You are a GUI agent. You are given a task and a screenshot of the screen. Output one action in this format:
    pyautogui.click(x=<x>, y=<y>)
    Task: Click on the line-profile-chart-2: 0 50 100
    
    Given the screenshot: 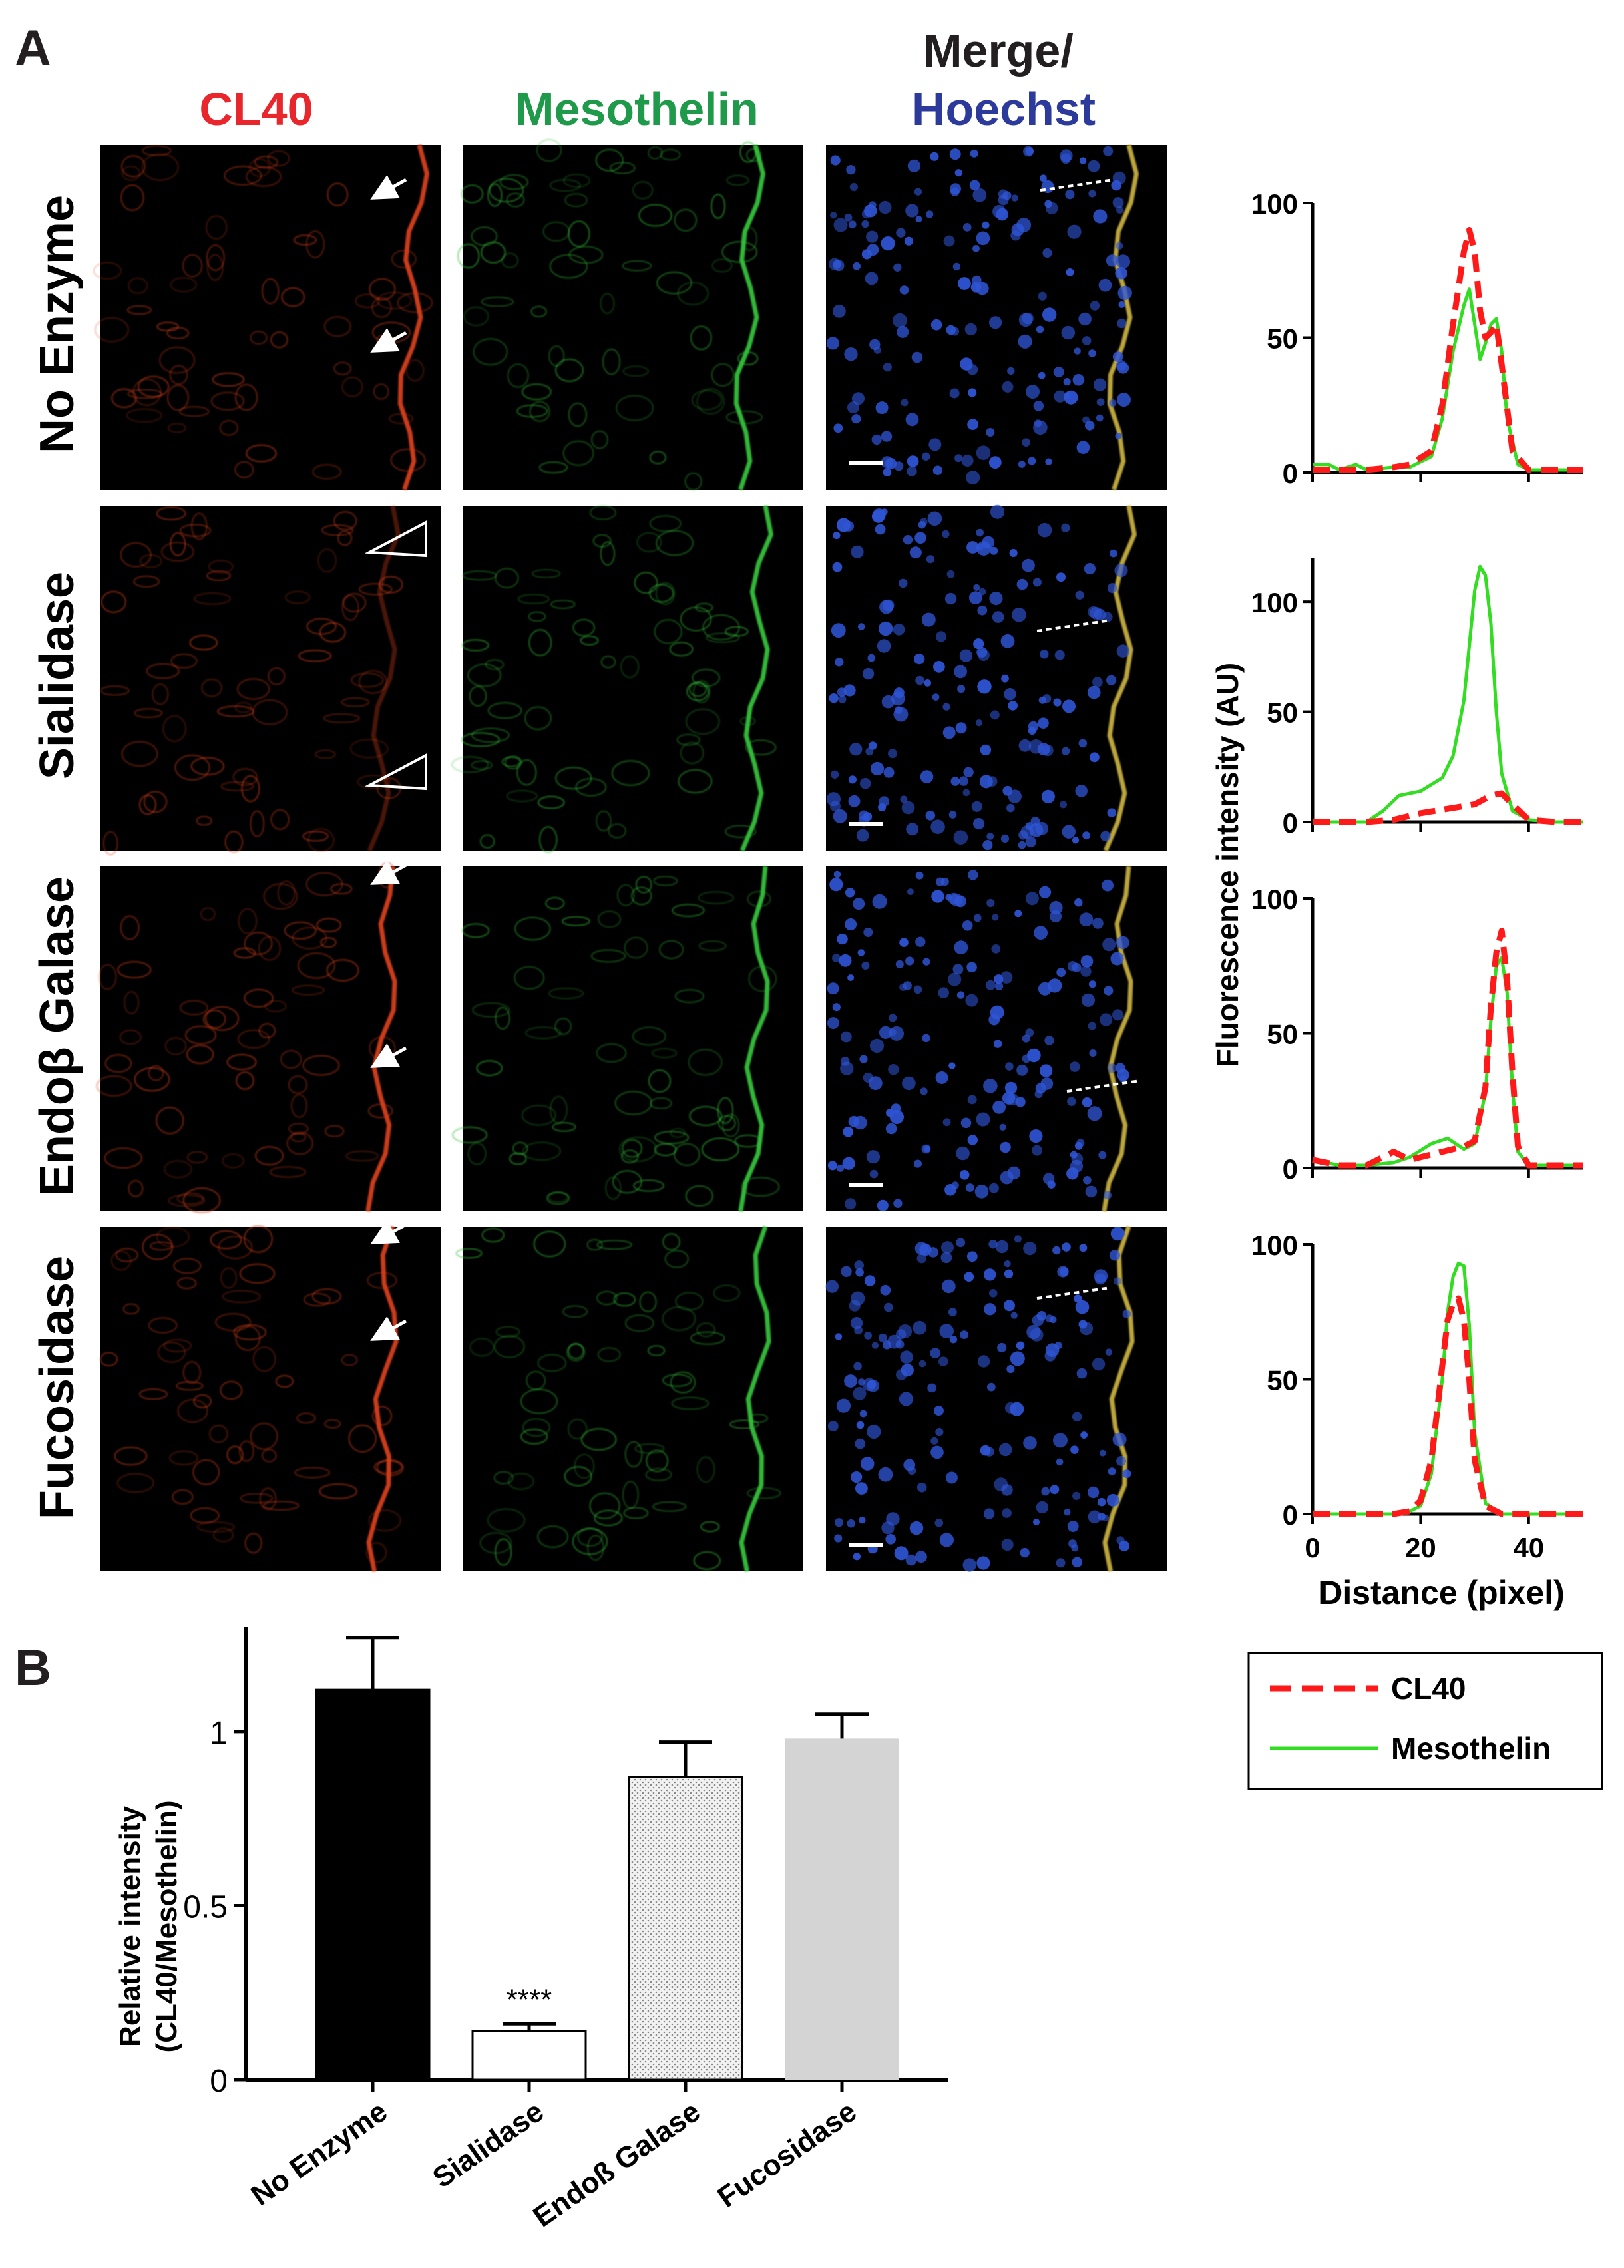 What is the action you would take?
    pyautogui.click(x=1417, y=698)
    